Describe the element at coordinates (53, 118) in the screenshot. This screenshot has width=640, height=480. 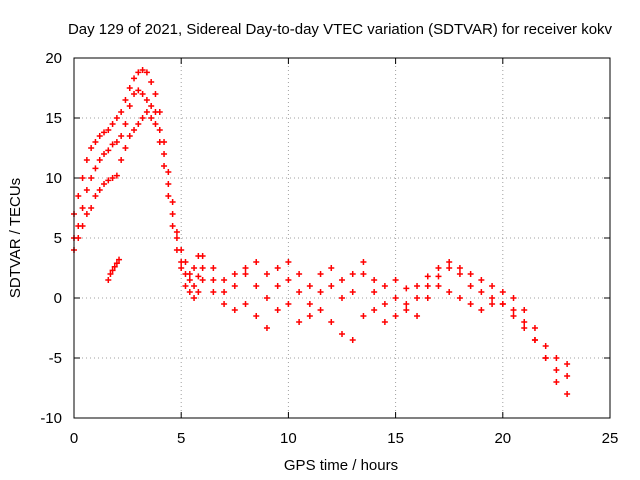
I see `y-tick-label: 15` at that location.